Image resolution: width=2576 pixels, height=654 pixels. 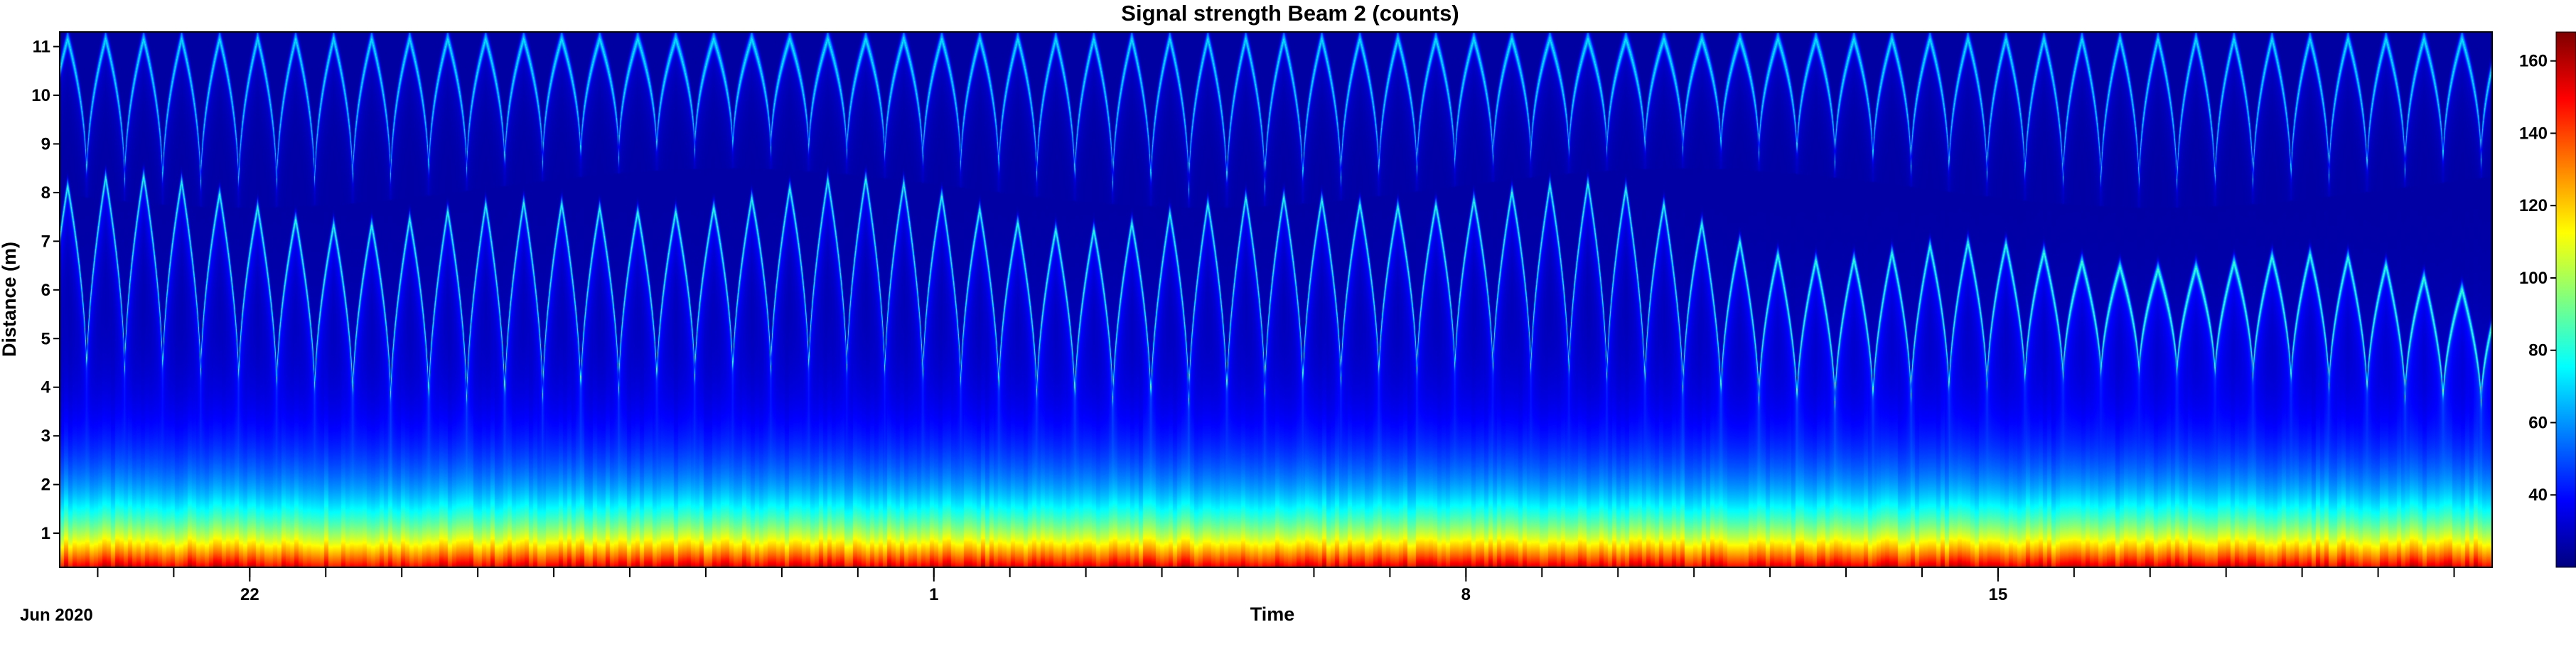 I want to click on colorbar-axis: 40 60 80 100 120 140 160, so click(x=2537, y=278).